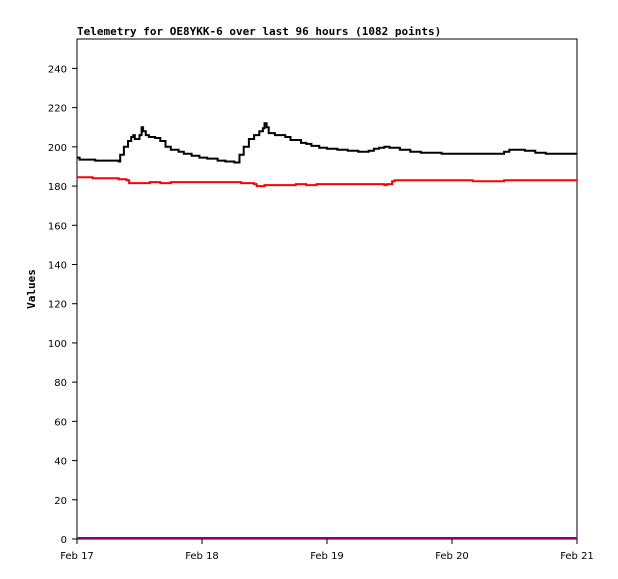 Image resolution: width=618 pixels, height=579 pixels. Describe the element at coordinates (327, 550) in the screenshot. I see `x-axis: Feb 17 Feb 18 Feb 19 Feb 20 Feb 21` at that location.